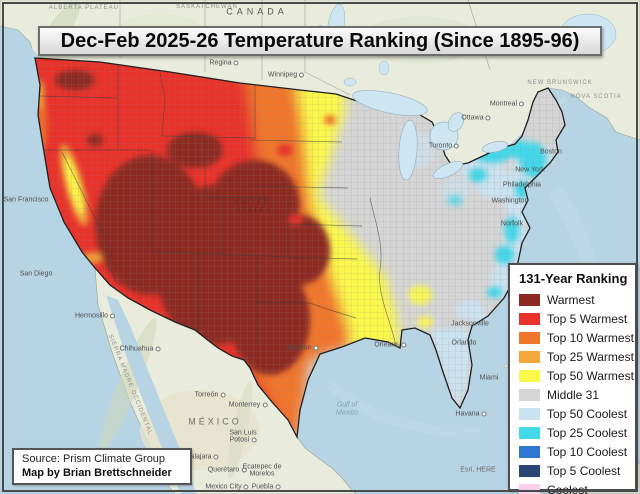 This screenshot has width=640, height=494. Describe the element at coordinates (94, 459) in the screenshot. I see `source-line: Source: Prism Climate Group` at that location.